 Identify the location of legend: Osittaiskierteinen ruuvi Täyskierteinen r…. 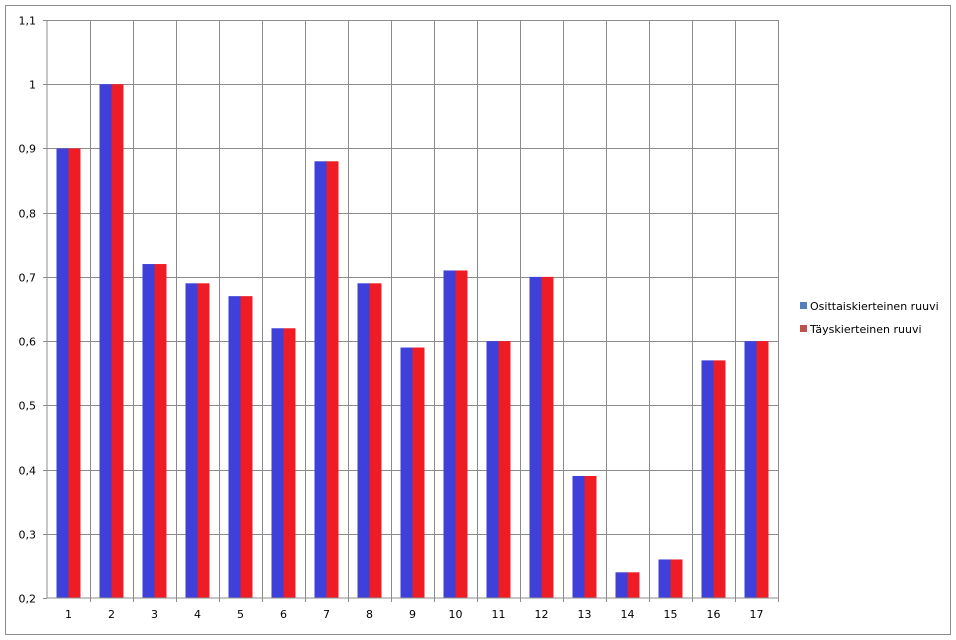
(869, 318).